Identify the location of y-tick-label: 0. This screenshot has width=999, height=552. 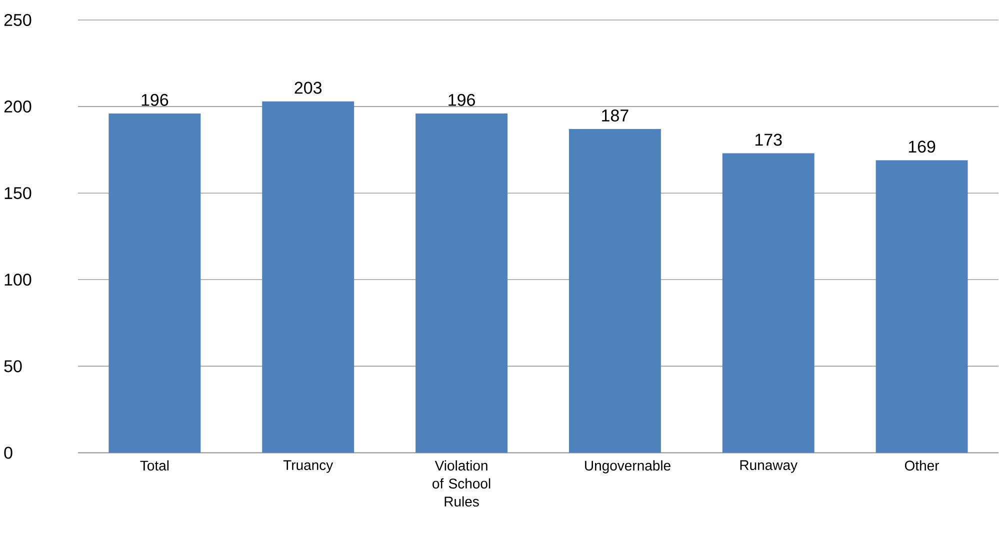
(8, 452).